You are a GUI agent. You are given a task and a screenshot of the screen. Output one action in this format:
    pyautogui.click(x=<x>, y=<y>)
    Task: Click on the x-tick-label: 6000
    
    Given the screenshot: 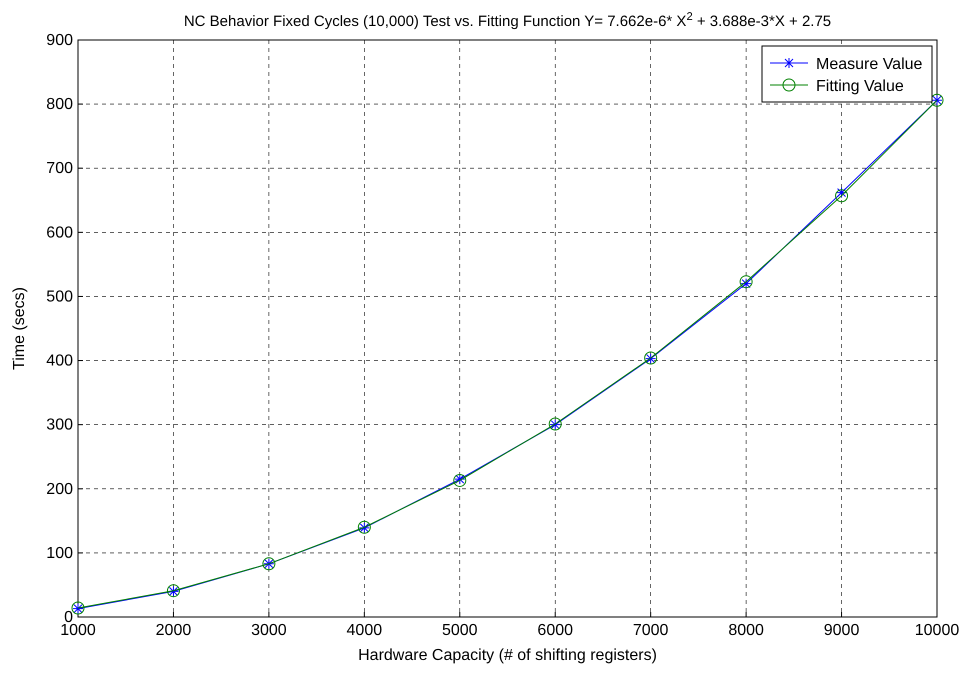 What is the action you would take?
    pyautogui.click(x=555, y=630)
    